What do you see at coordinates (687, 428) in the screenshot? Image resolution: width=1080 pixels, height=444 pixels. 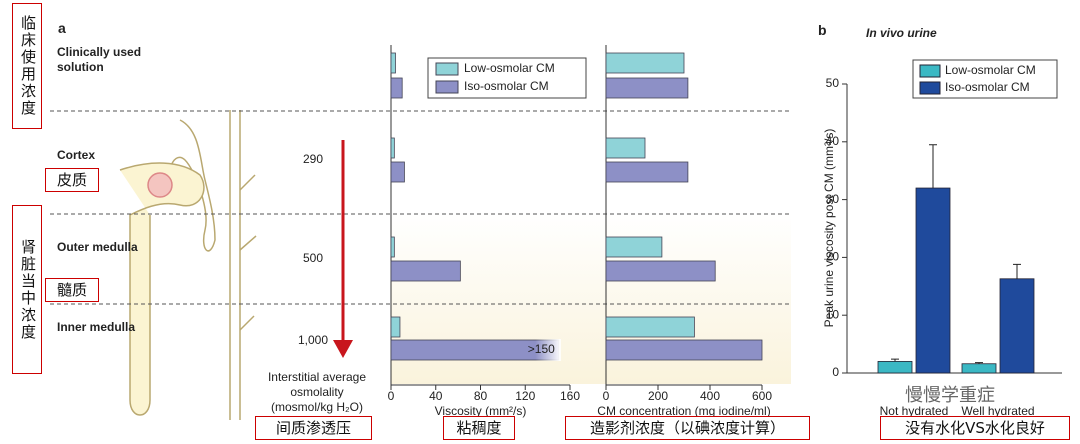 I see `annotation: 造影剂浓度（以碘浓度计算）` at bounding box center [687, 428].